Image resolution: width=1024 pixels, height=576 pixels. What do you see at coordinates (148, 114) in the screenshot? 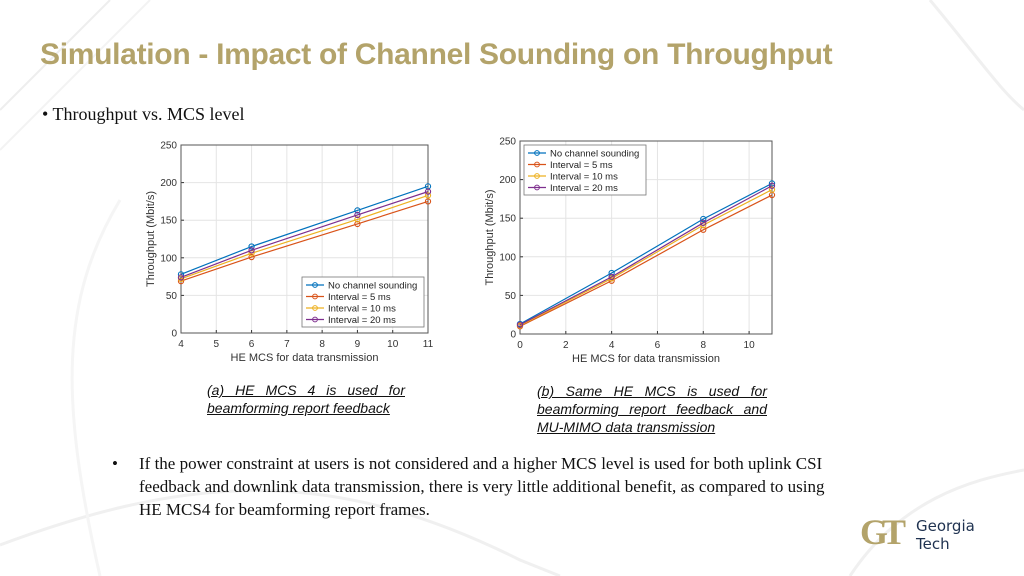
I see `bullet-text: Throughput vs. MCS level` at bounding box center [148, 114].